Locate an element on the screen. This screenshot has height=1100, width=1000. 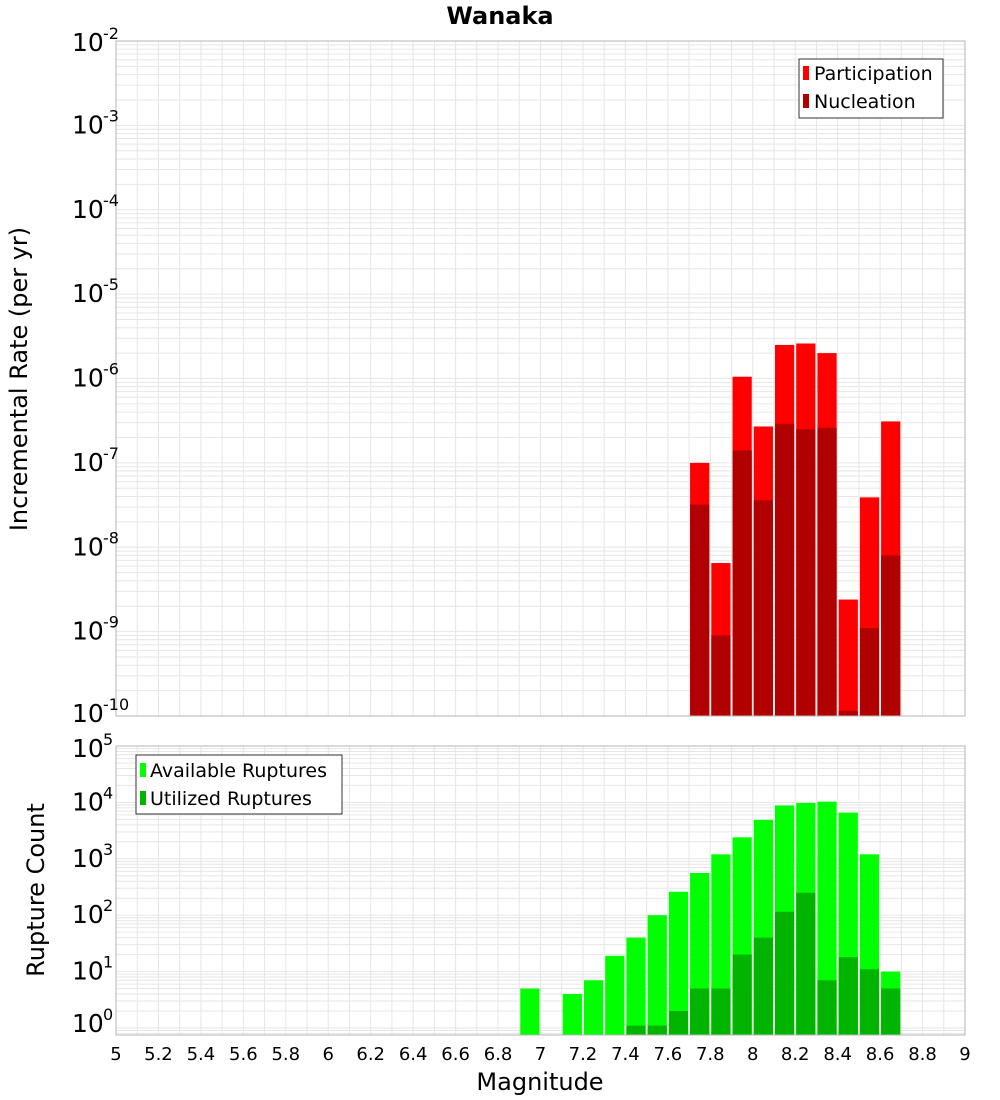
bottom-ytick-exponent: 3 is located at coordinates (108, 849).